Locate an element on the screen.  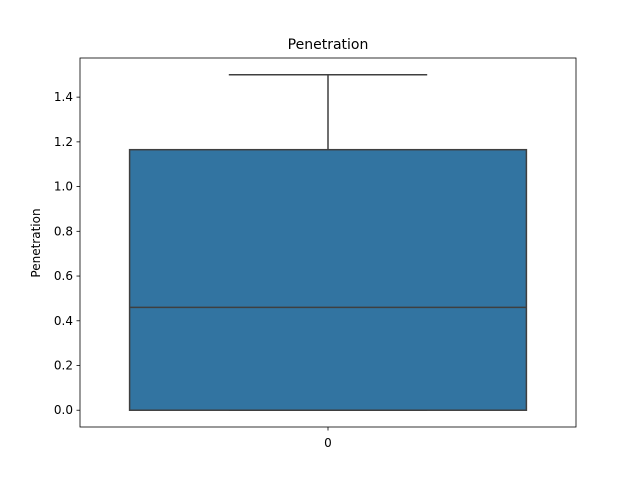
chart-title: Penetration is located at coordinates (328, 45).